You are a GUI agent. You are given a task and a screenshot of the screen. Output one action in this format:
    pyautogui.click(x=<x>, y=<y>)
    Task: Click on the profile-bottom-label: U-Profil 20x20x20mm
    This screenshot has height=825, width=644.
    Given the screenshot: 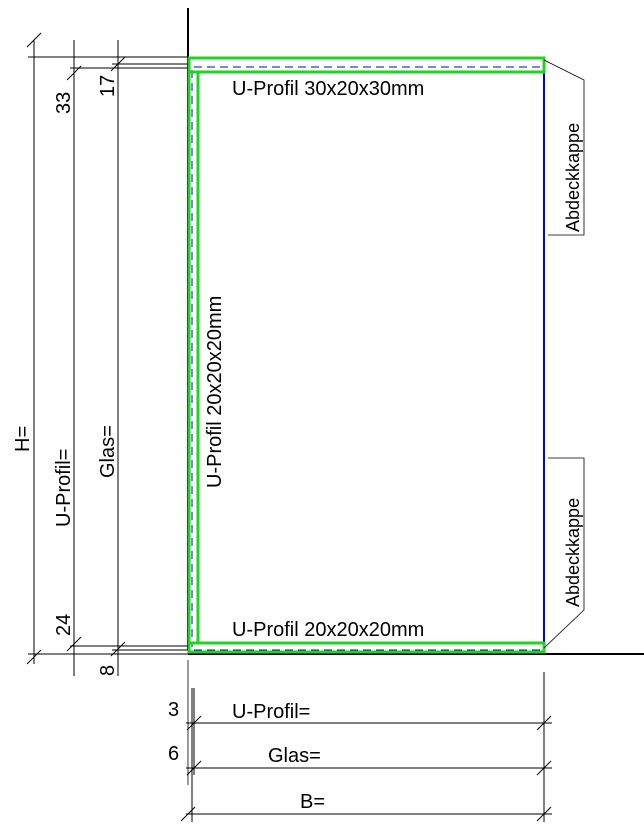 What is the action you would take?
    pyautogui.click(x=328, y=630)
    